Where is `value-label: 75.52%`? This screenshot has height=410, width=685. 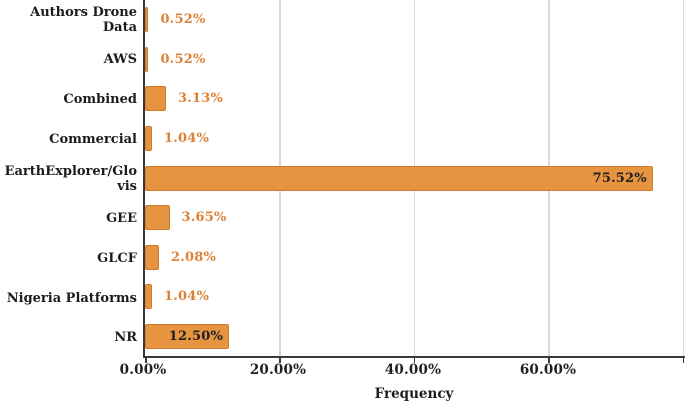
value-label: 75.52% is located at coordinates (619, 178).